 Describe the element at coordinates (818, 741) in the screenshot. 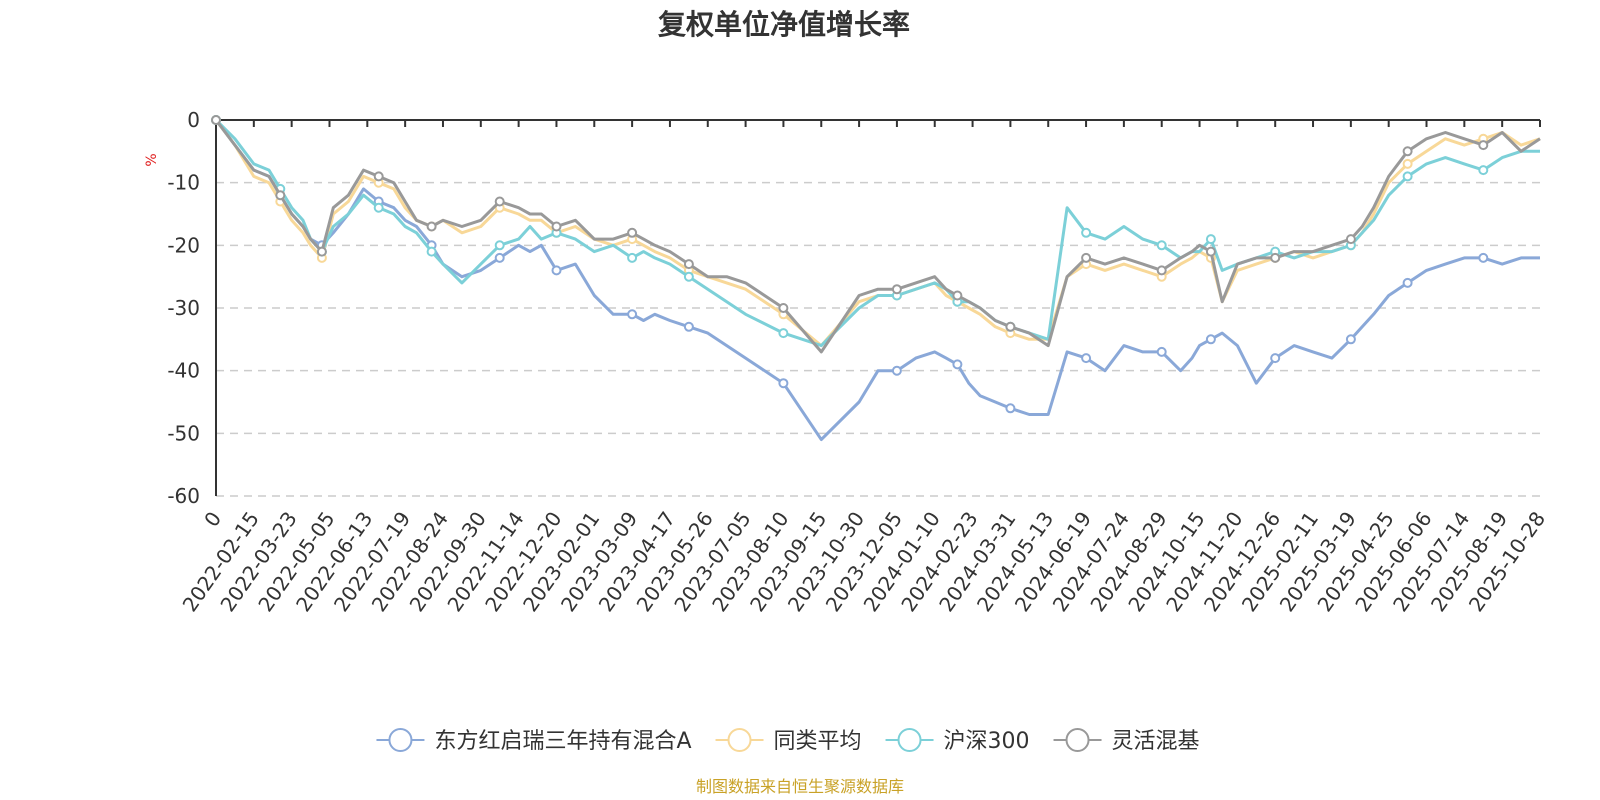

I see `legend-label: 同类平均` at that location.